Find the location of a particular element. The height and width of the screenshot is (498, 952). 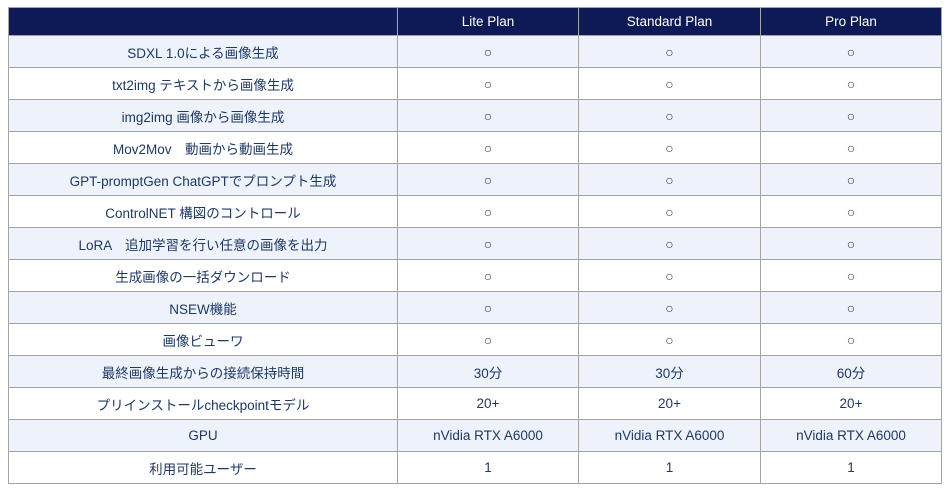

table-row: 画像ビューワ ○ ○ ○ is located at coordinates (475, 339).